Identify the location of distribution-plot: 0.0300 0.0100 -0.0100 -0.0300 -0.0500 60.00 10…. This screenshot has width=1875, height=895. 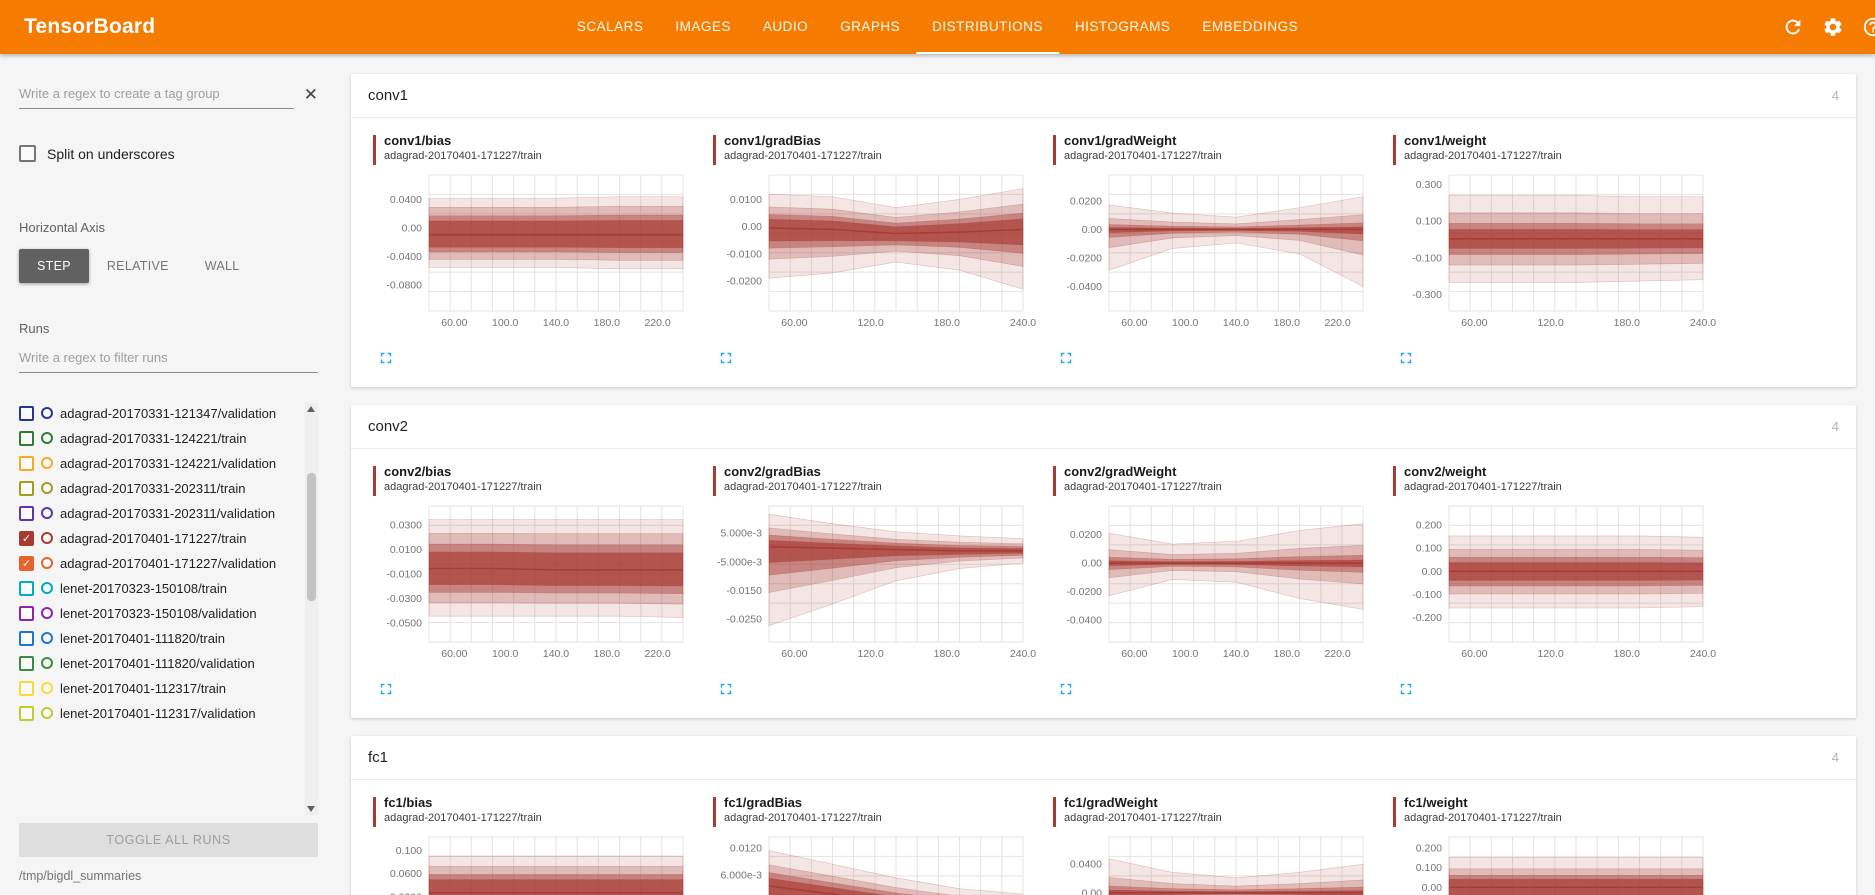
(539, 588).